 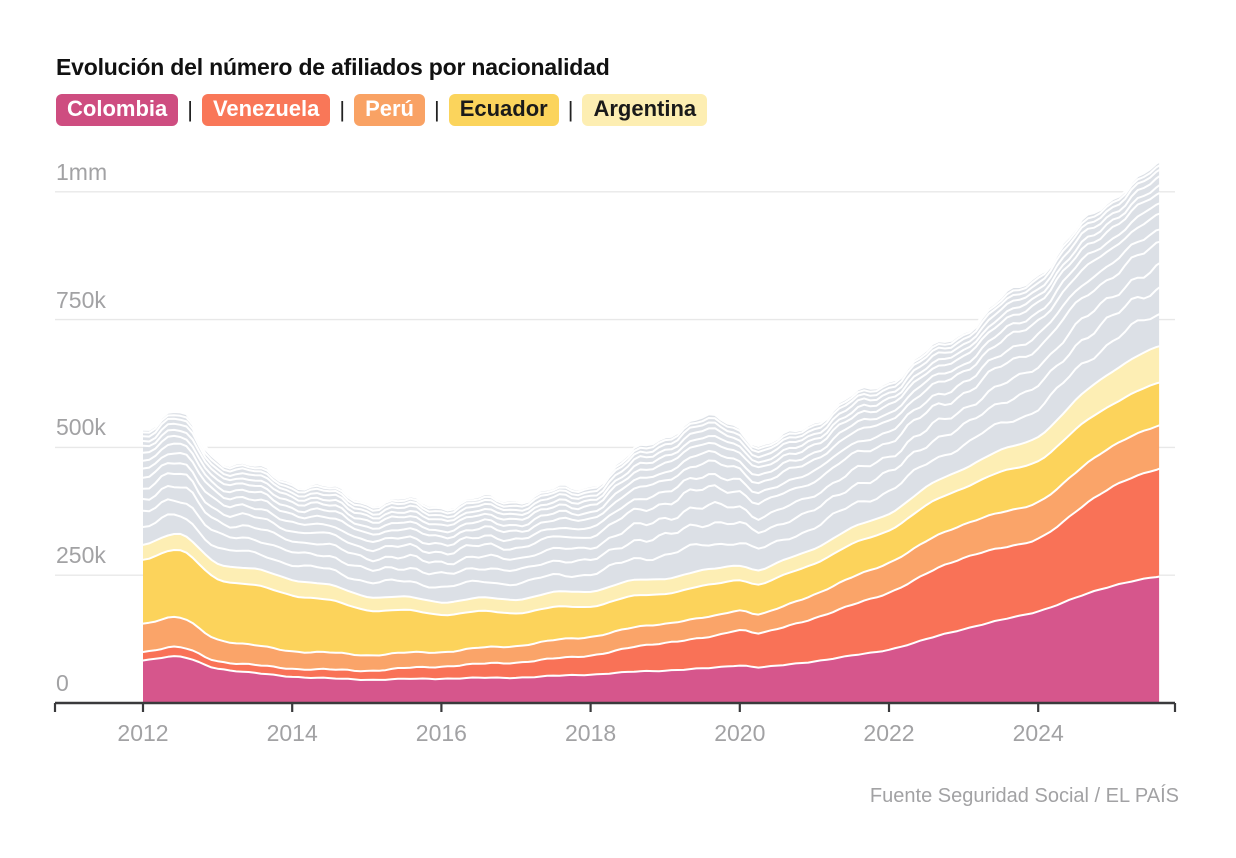 I want to click on legend-chip-ecuador: Ecuador, so click(x=503, y=110).